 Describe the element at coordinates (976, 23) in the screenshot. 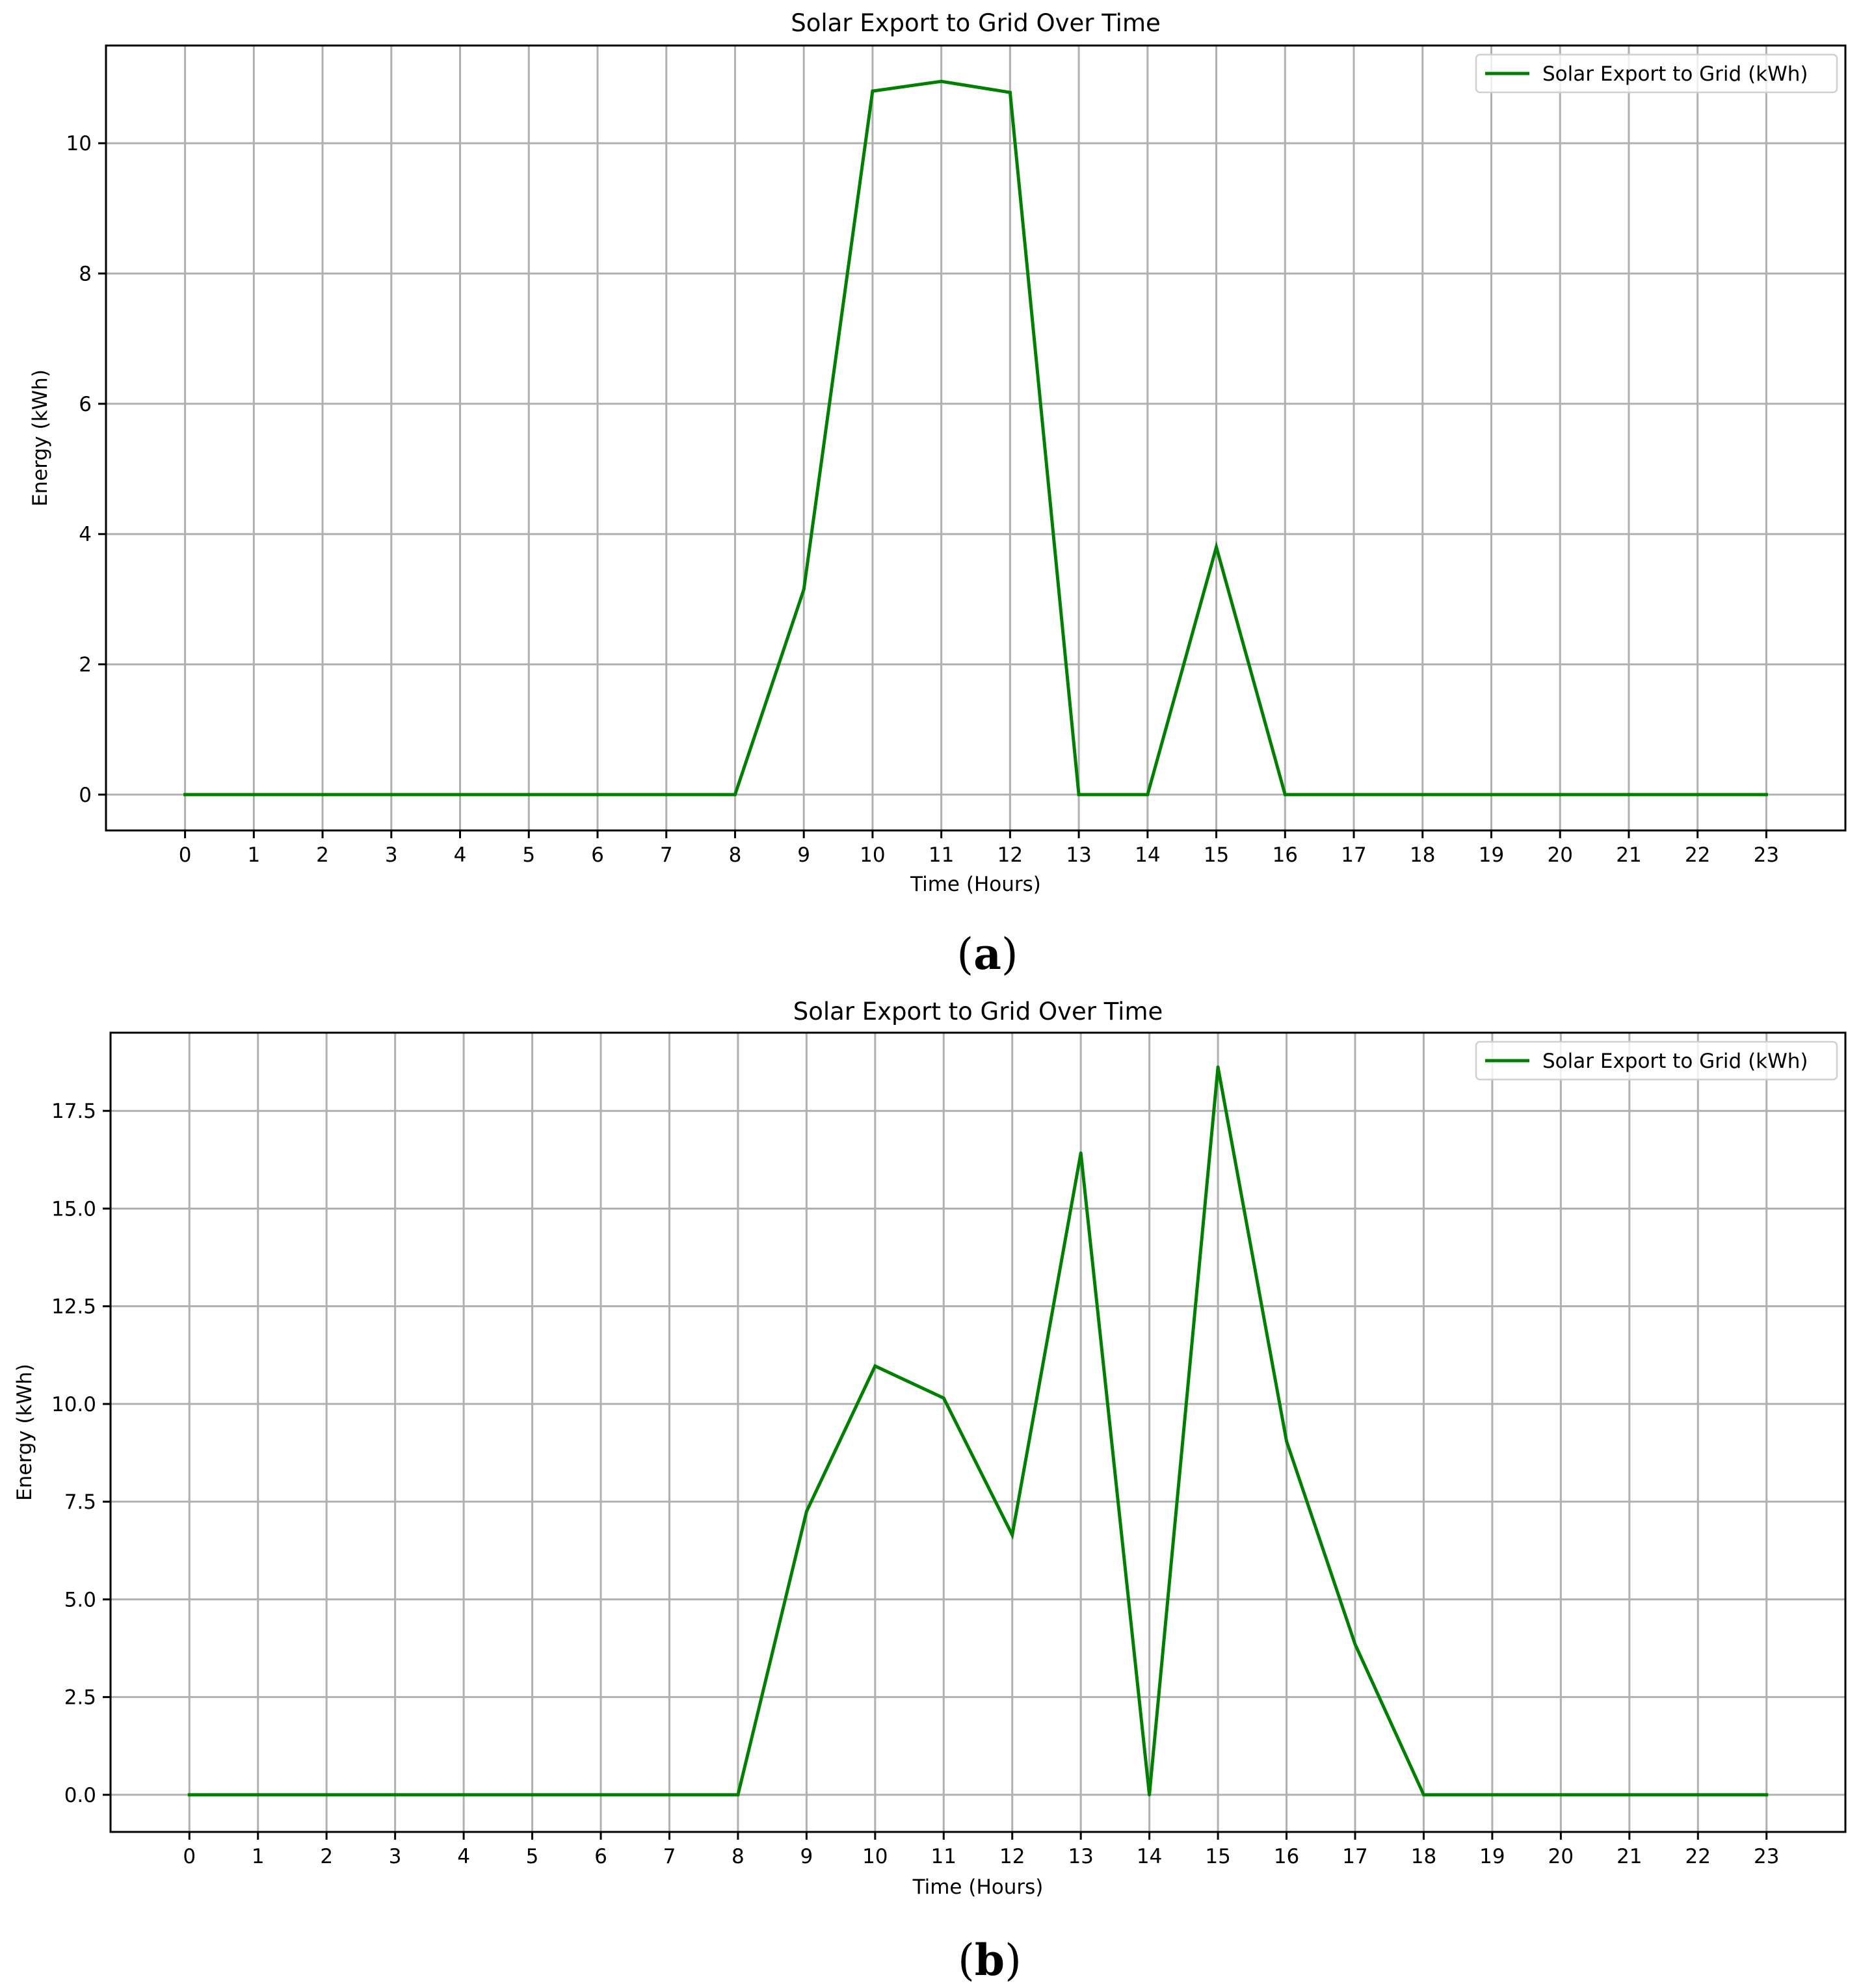

I see `chart-title: Solar Export to Grid Over Time` at that location.